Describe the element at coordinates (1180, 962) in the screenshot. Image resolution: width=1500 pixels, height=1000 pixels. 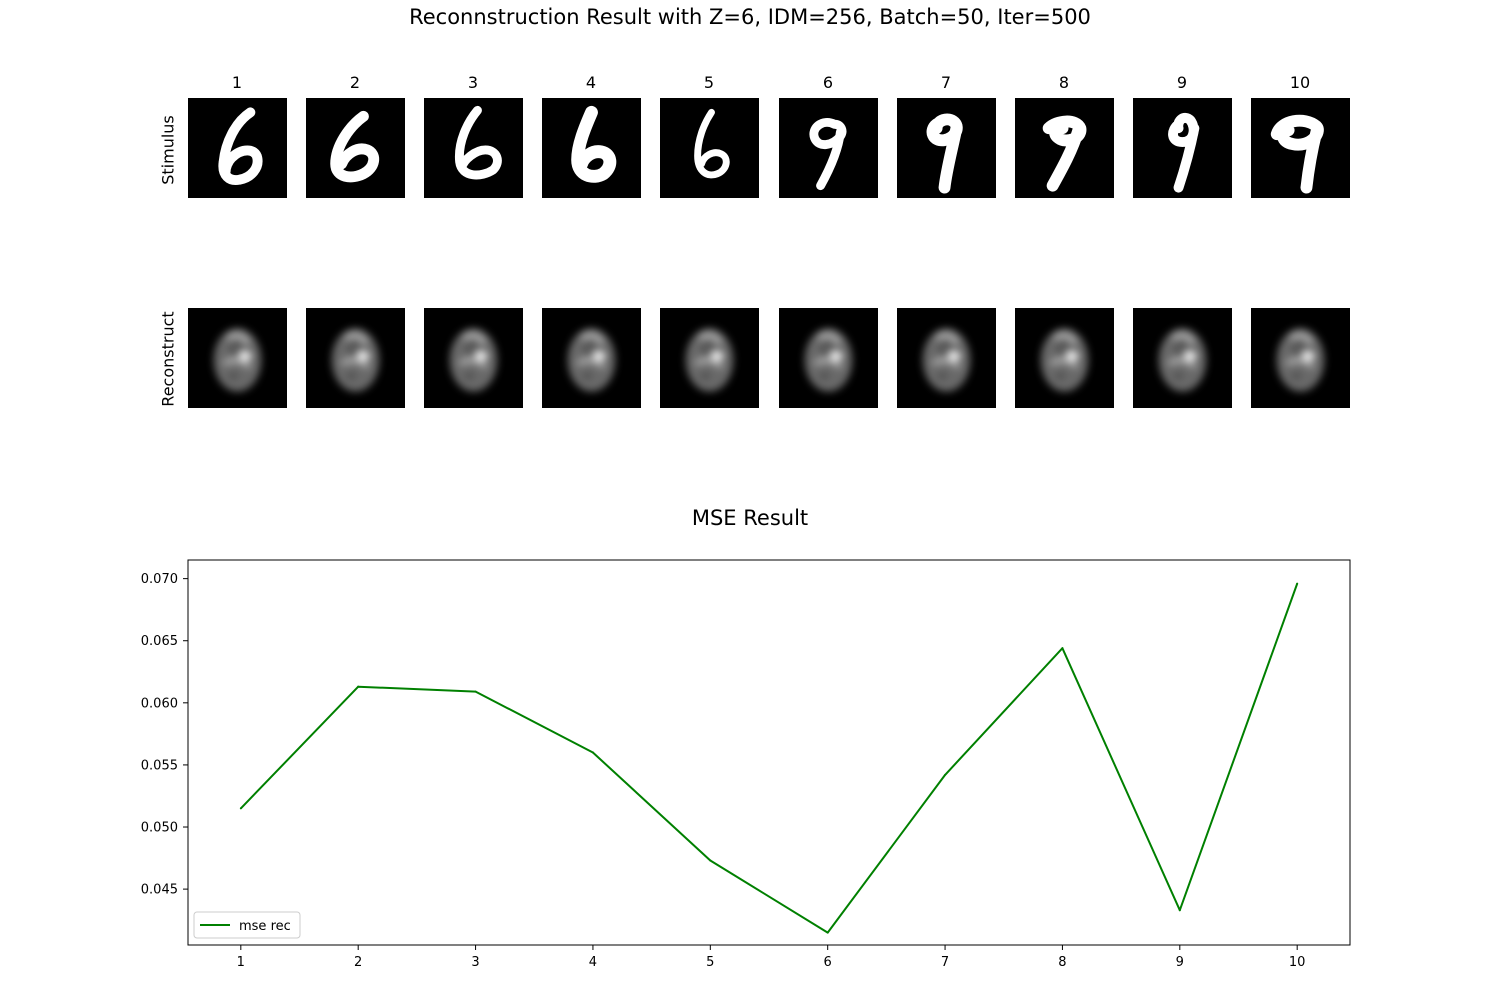
I see `x-tick-label-9: 9` at that location.